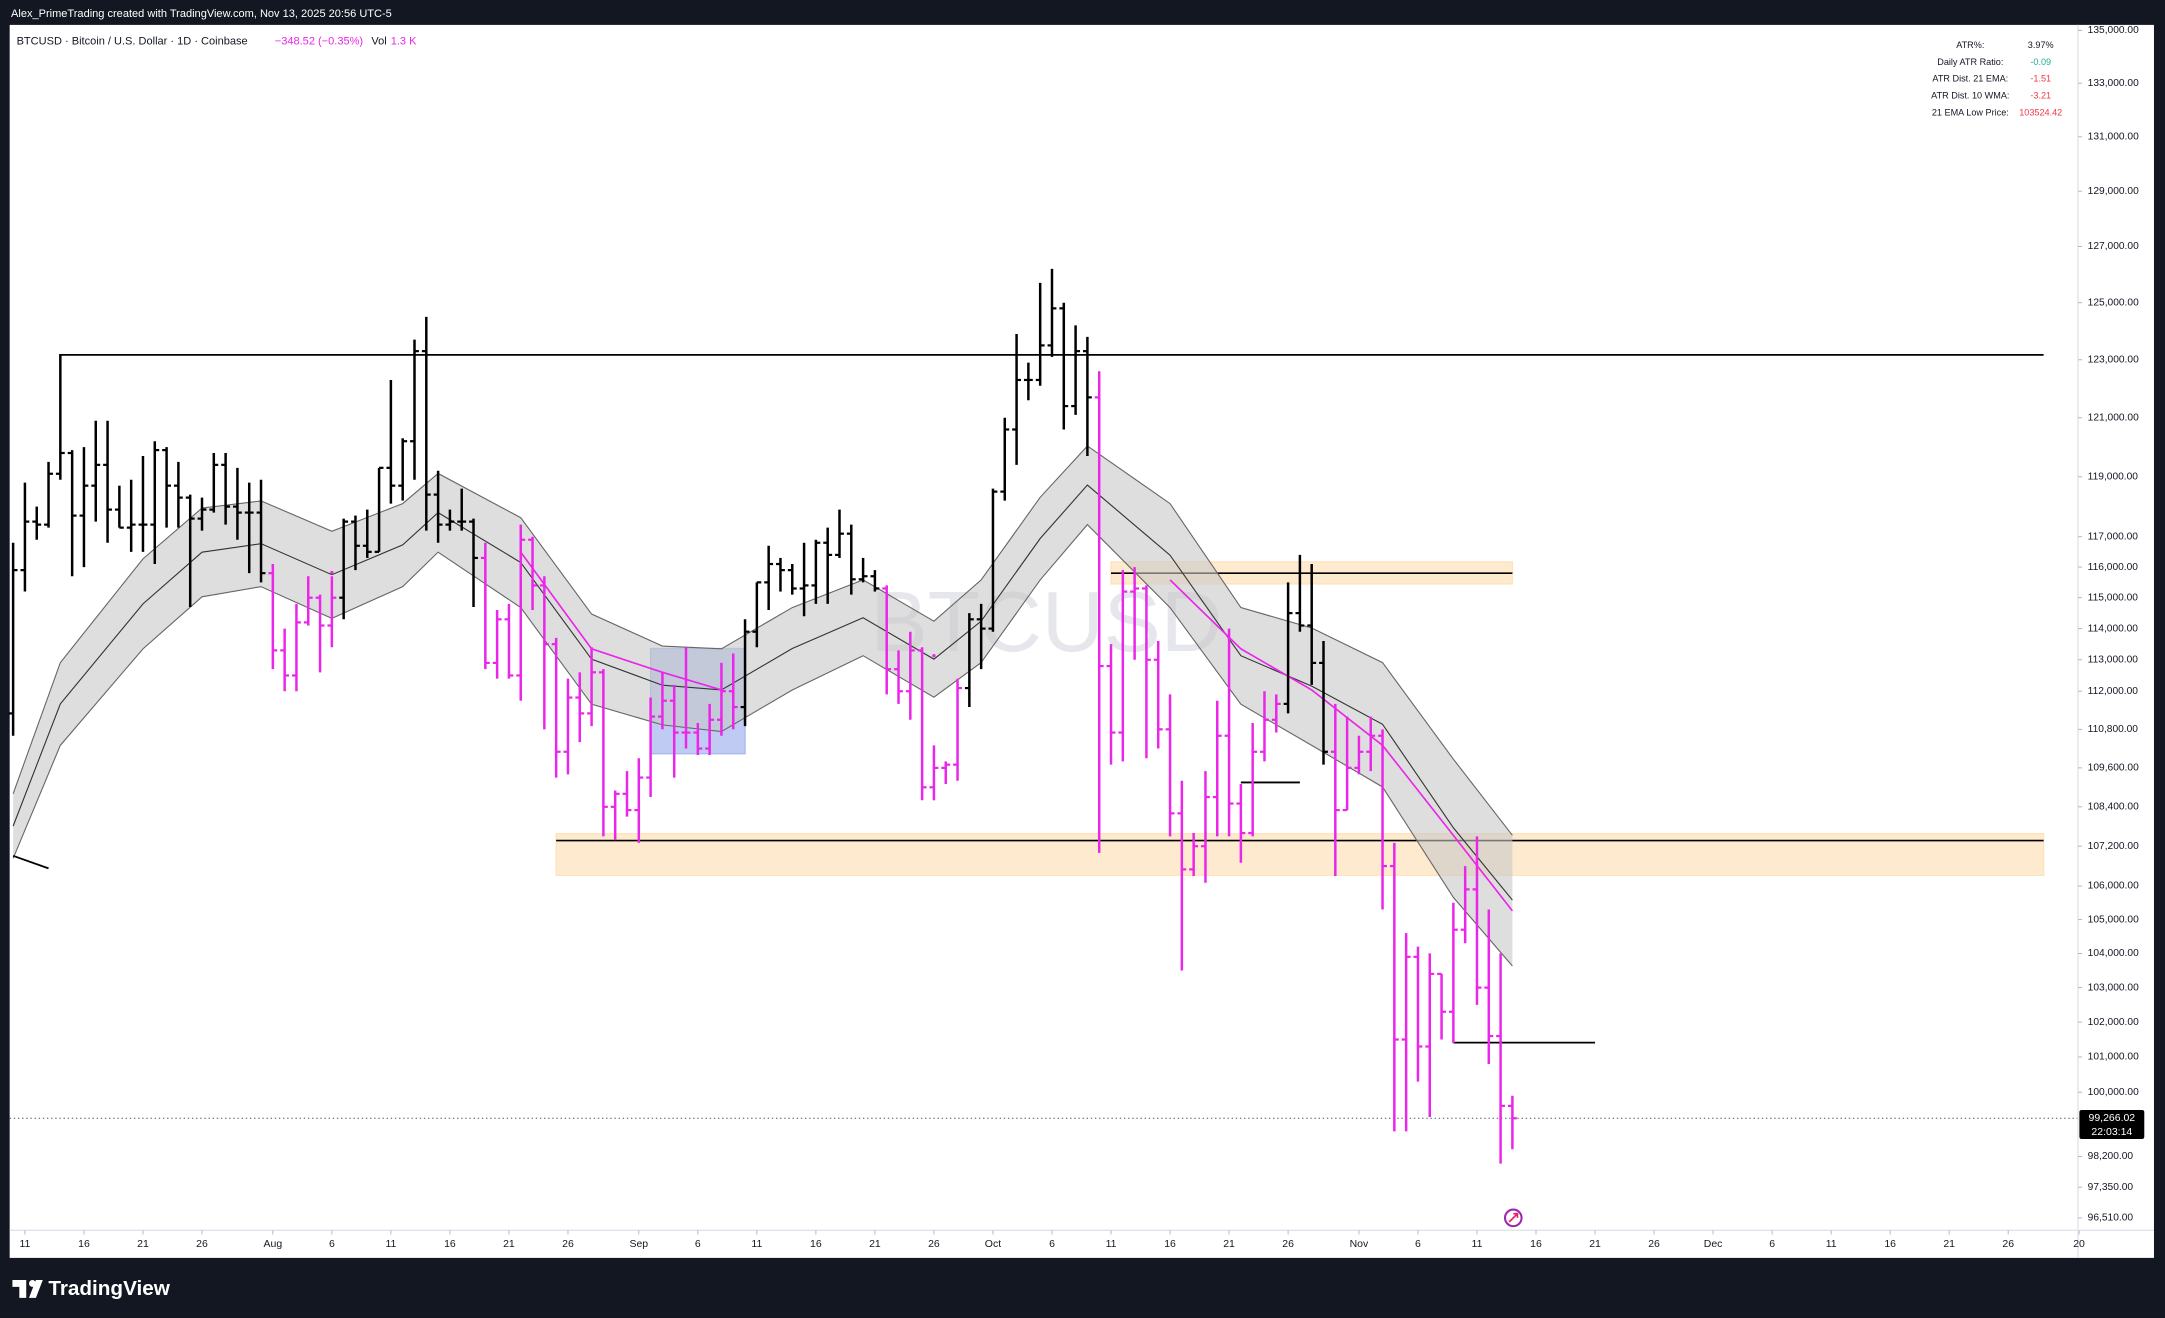 This screenshot has width=2165, height=1318. Describe the element at coordinates (1970, 96) in the screenshot. I see `table-label: ATR Dist. 10 WMA:` at that location.